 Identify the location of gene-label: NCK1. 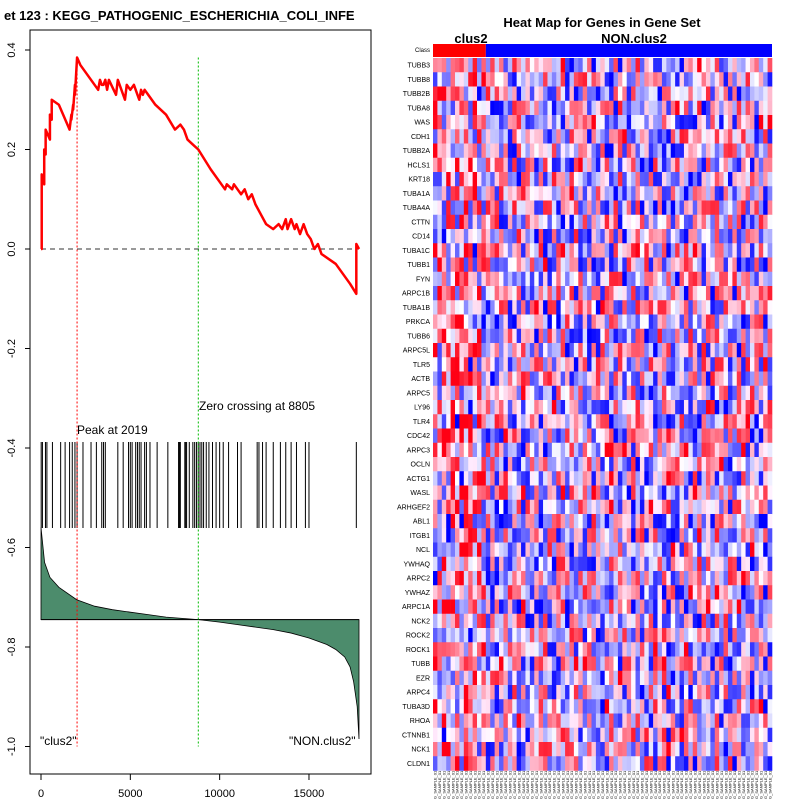
(420, 750).